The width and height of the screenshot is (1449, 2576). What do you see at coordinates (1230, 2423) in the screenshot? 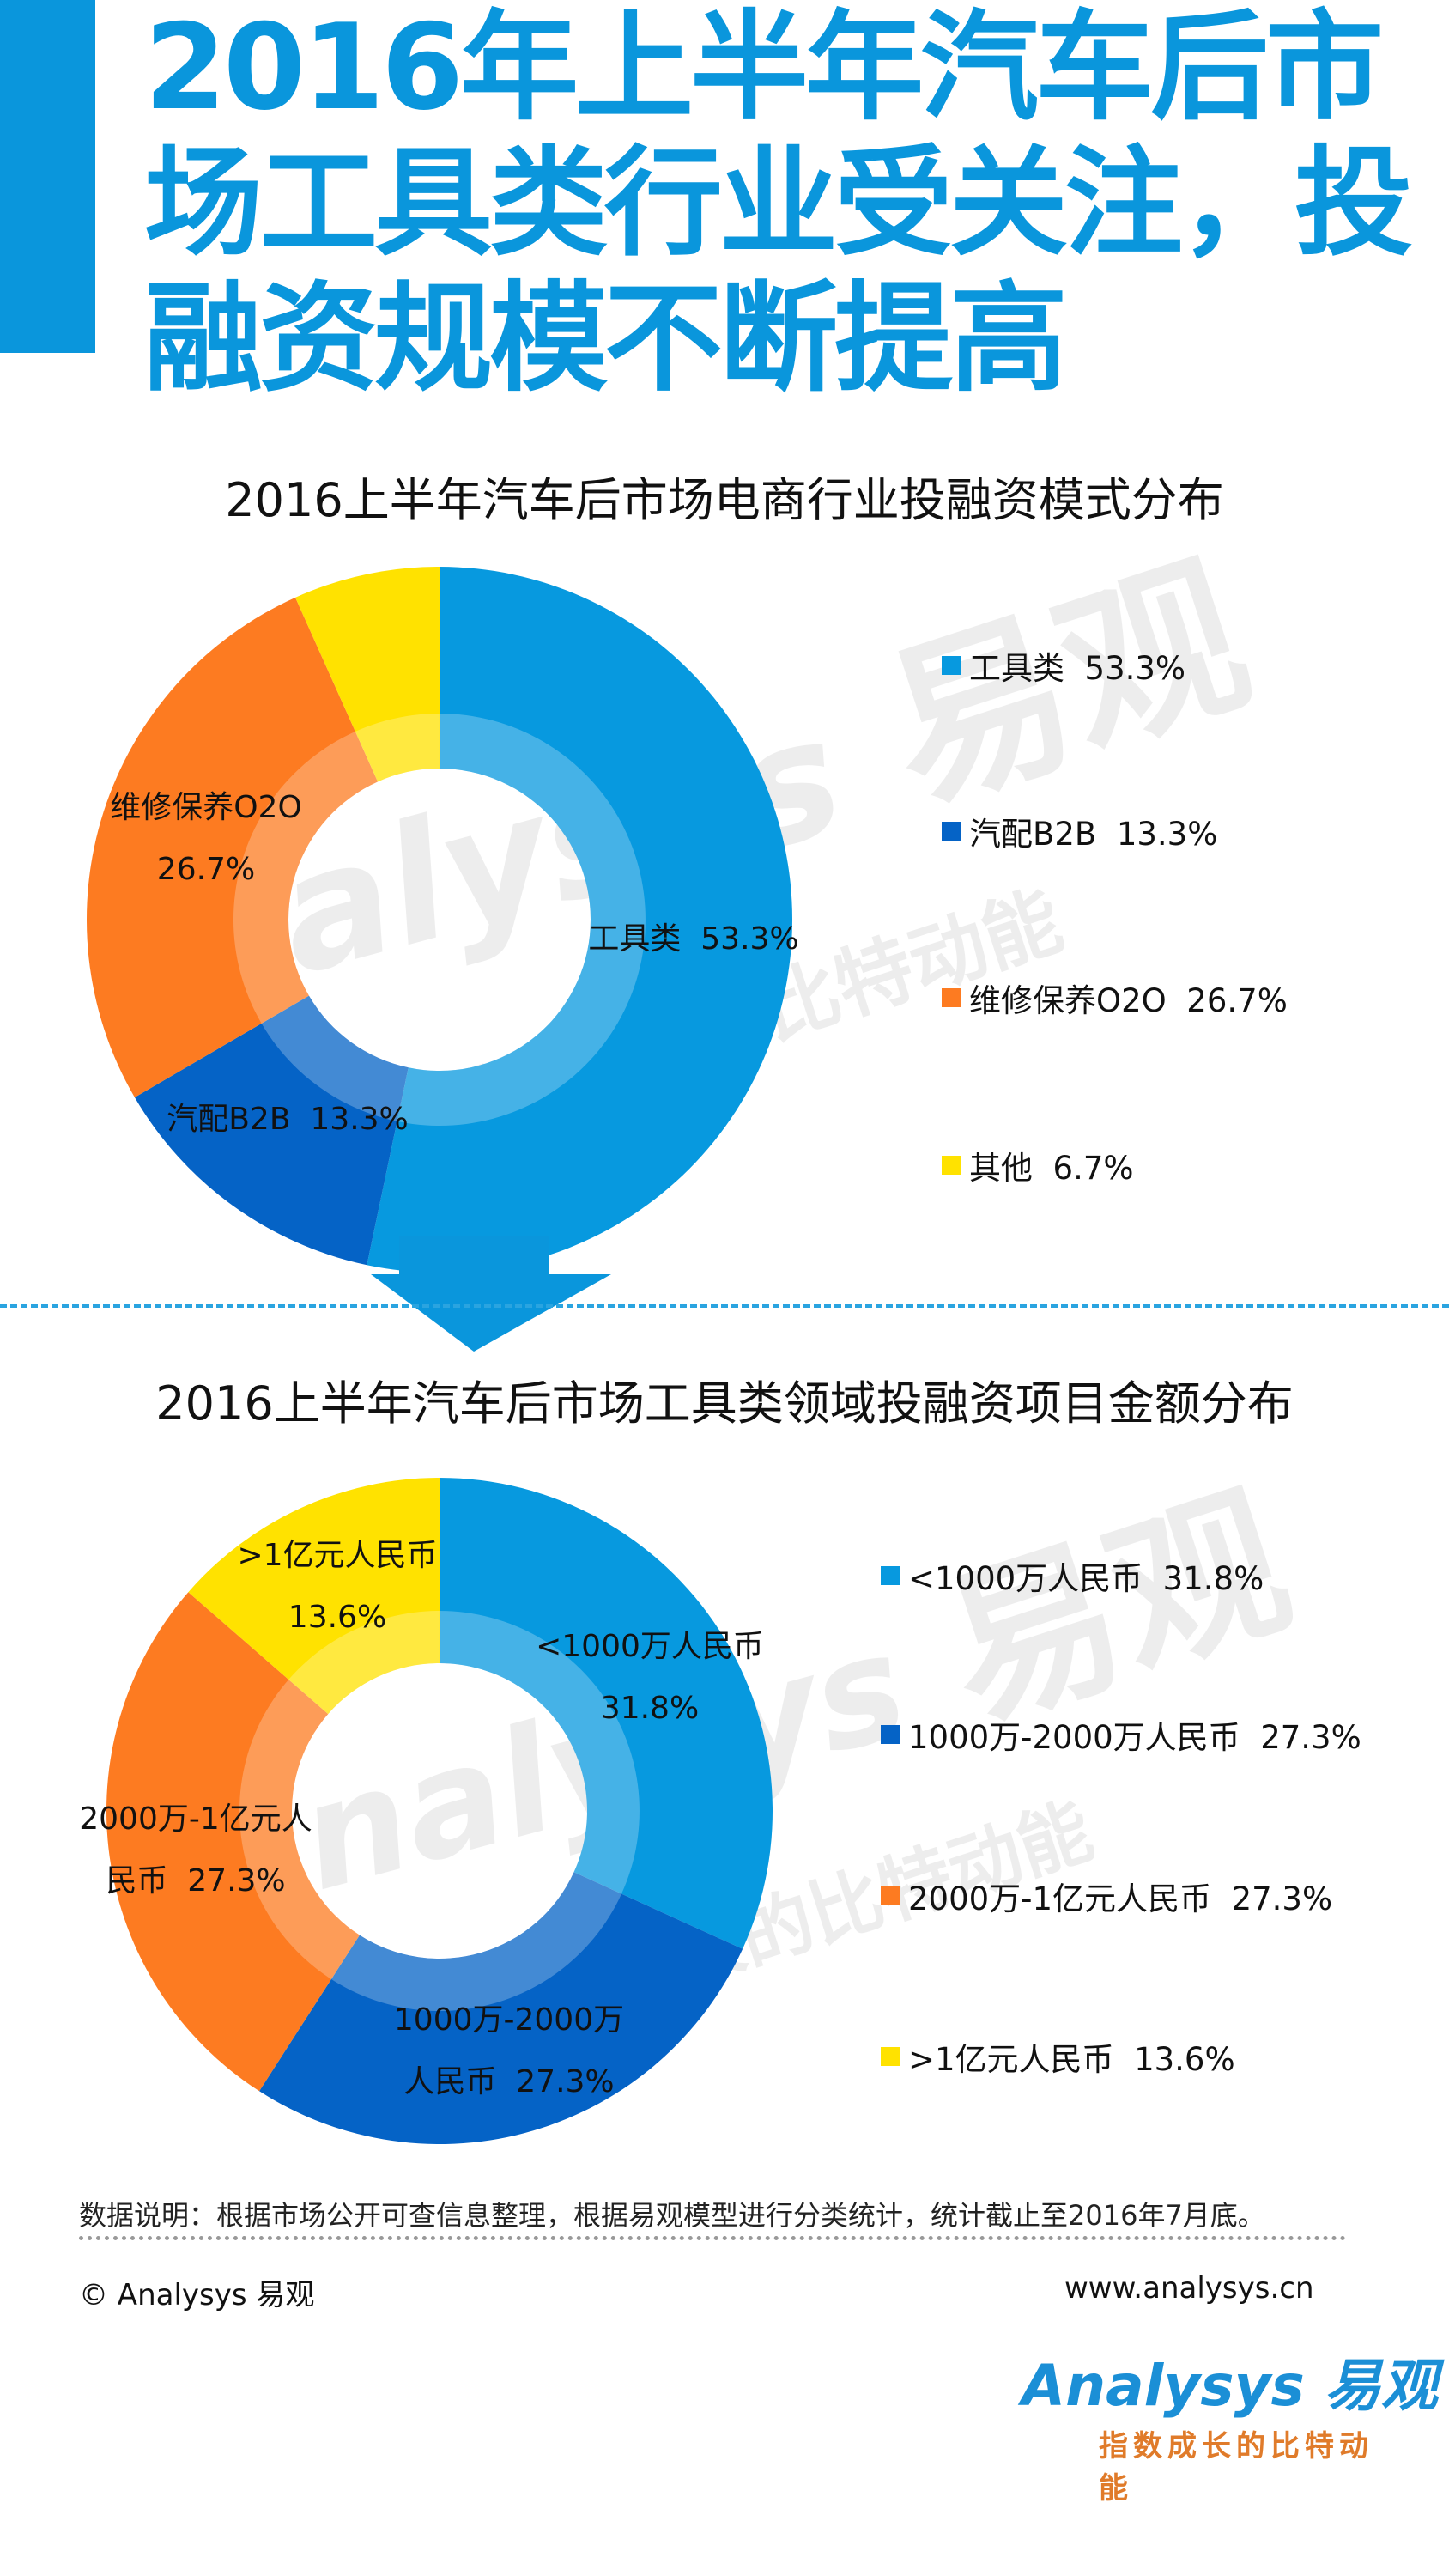
I see `analysys-logo: Analysys 易观 指数成长的比特动能` at bounding box center [1230, 2423].